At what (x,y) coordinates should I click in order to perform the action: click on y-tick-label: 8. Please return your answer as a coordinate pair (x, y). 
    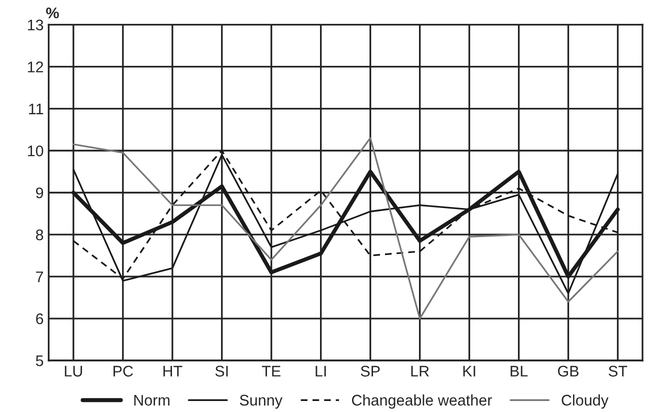
    Looking at the image, I should click on (40, 234).